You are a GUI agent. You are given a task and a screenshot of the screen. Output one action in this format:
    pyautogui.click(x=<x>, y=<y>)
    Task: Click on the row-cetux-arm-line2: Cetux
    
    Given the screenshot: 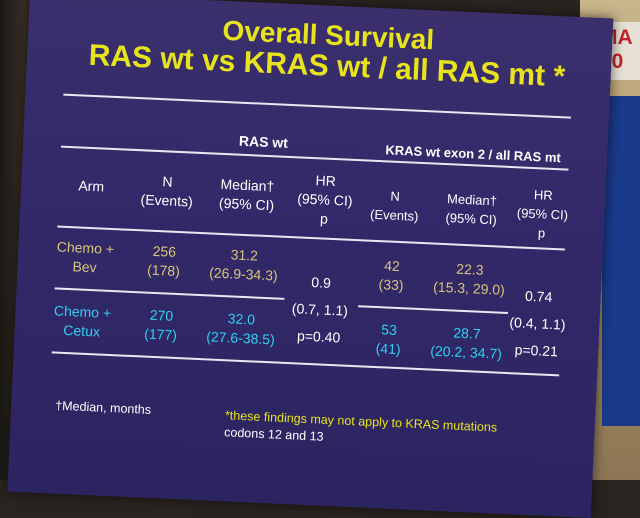 What is the action you would take?
    pyautogui.click(x=82, y=330)
    